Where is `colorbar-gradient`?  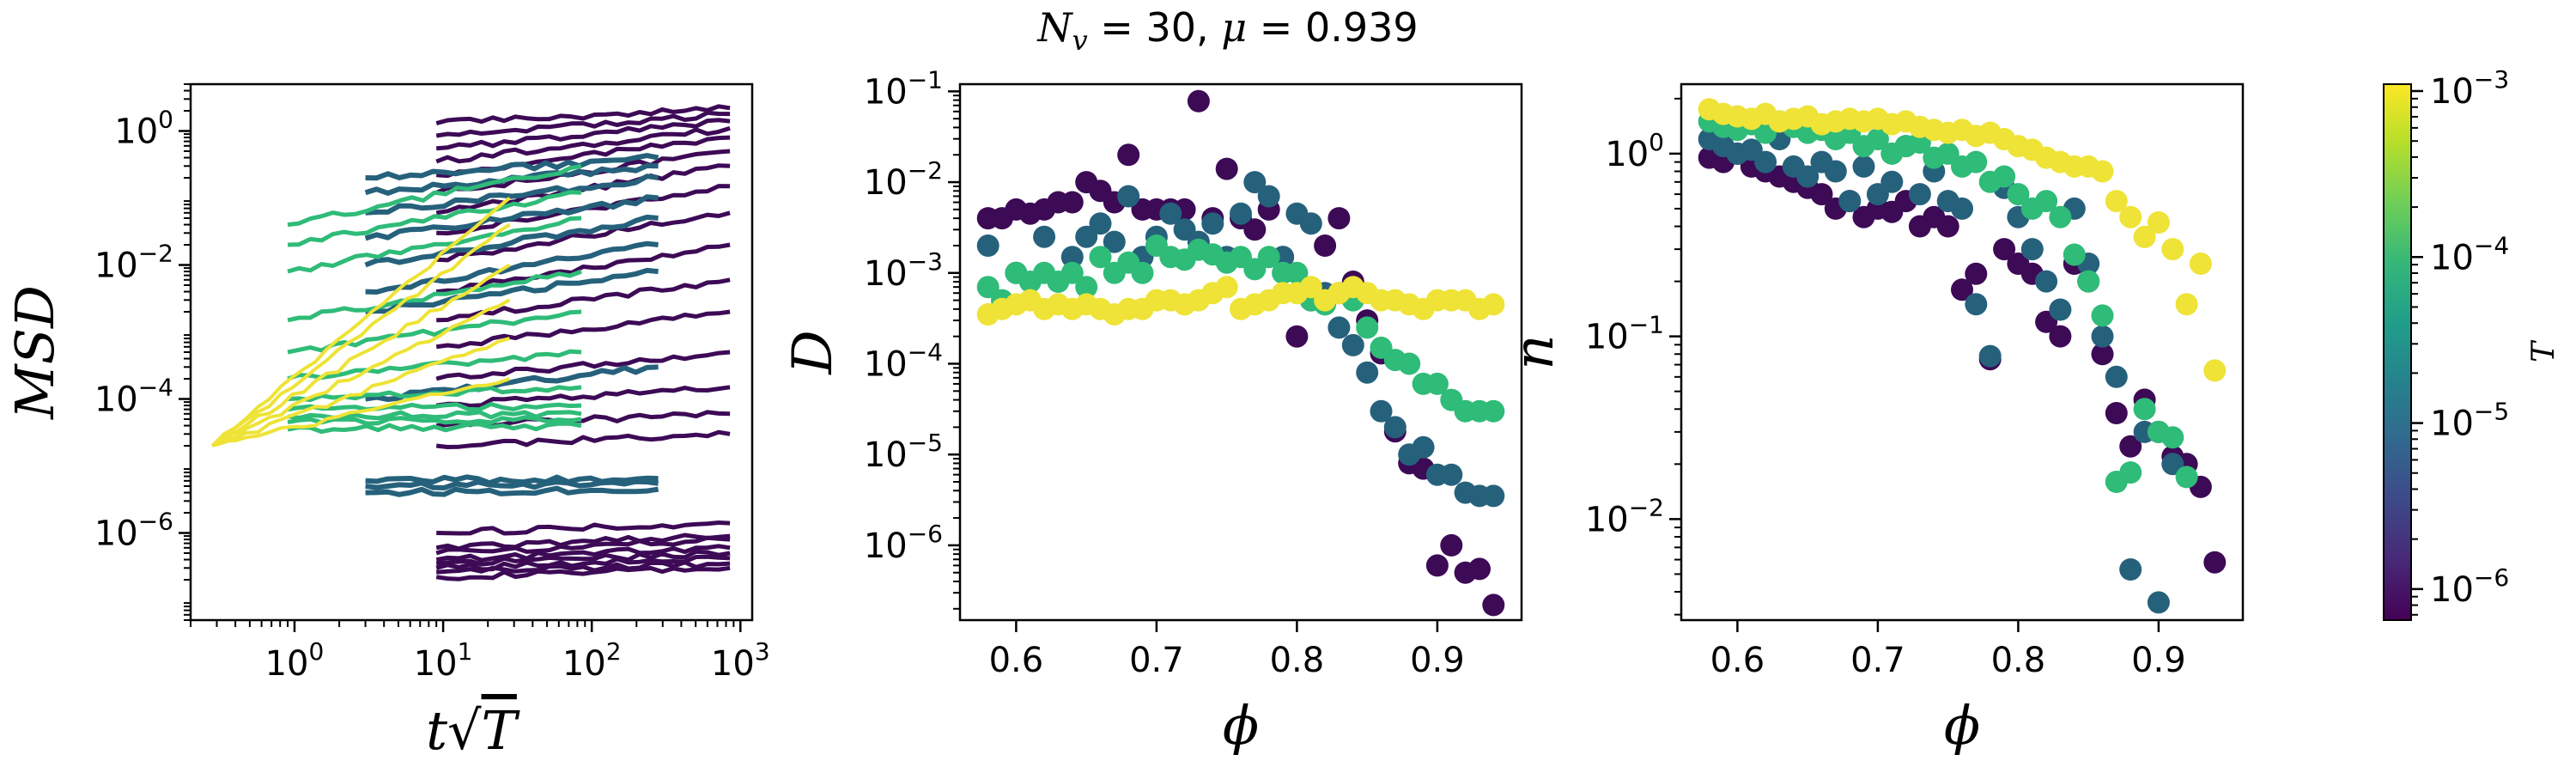 colorbar-gradient is located at coordinates (2397, 352).